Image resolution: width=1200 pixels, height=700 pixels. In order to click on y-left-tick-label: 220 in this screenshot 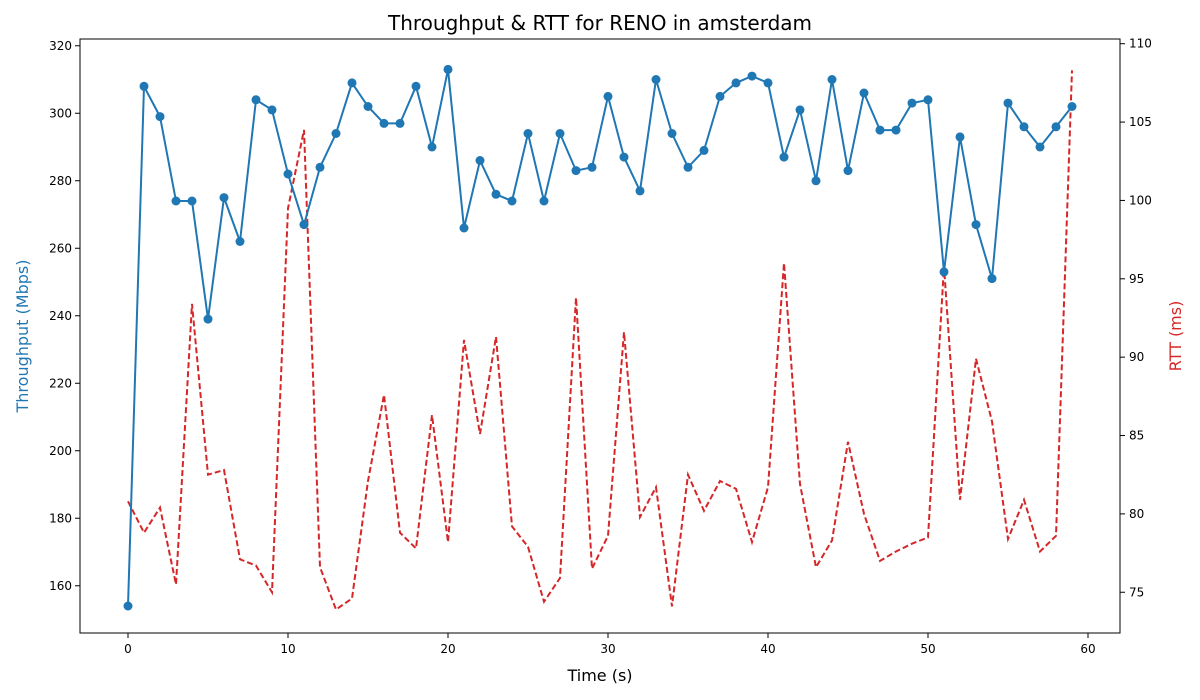, I will do `click(60, 383)`.